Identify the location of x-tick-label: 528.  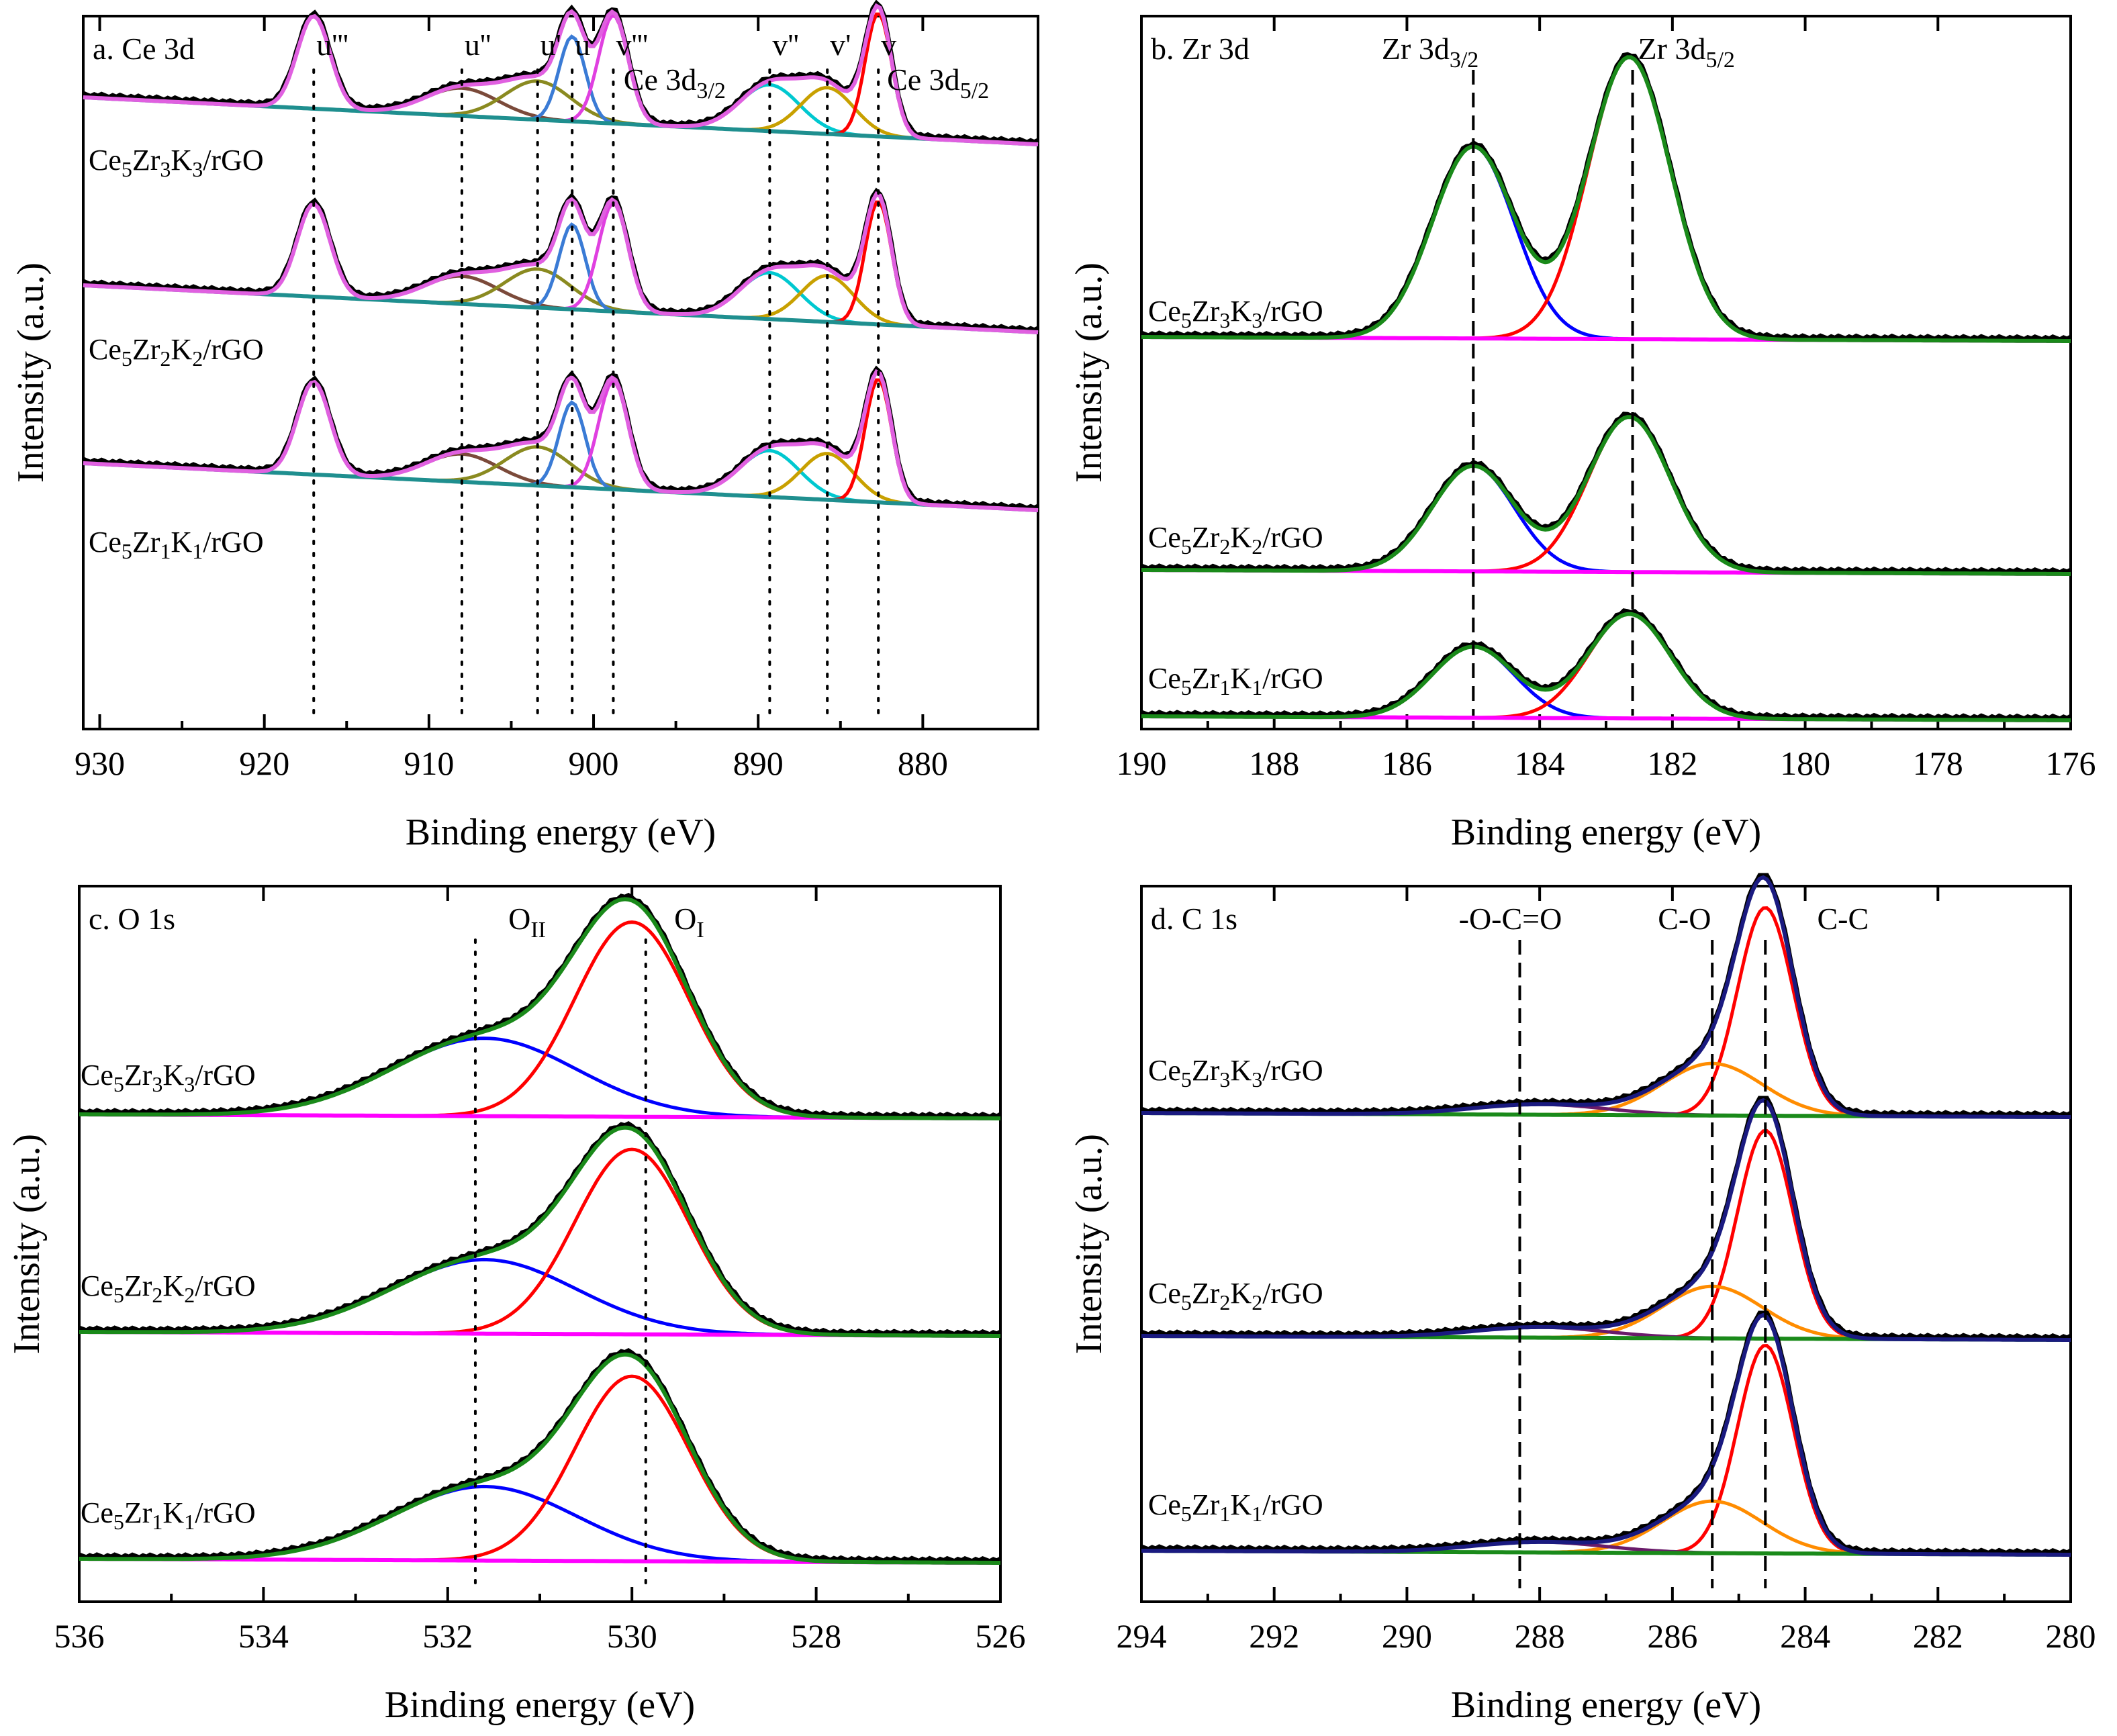
(816, 1636).